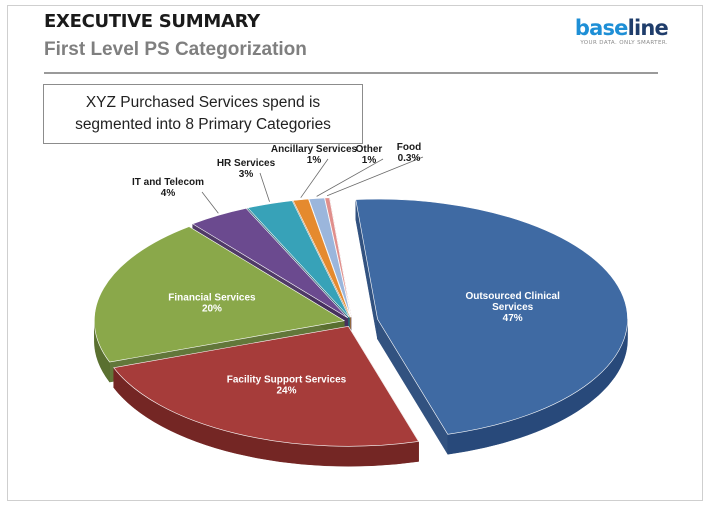 The height and width of the screenshot is (509, 712). What do you see at coordinates (624, 43) in the screenshot?
I see `logo-tagline: YOUR DATA. ONLY SMARTER.` at bounding box center [624, 43].